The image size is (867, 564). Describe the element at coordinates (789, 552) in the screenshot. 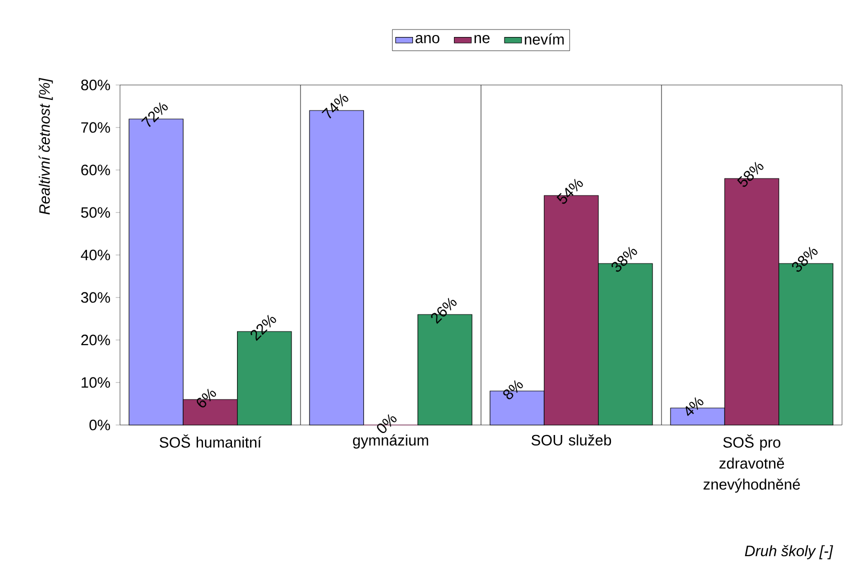

I see `x-axis-title: Druh školy [-]` at that location.